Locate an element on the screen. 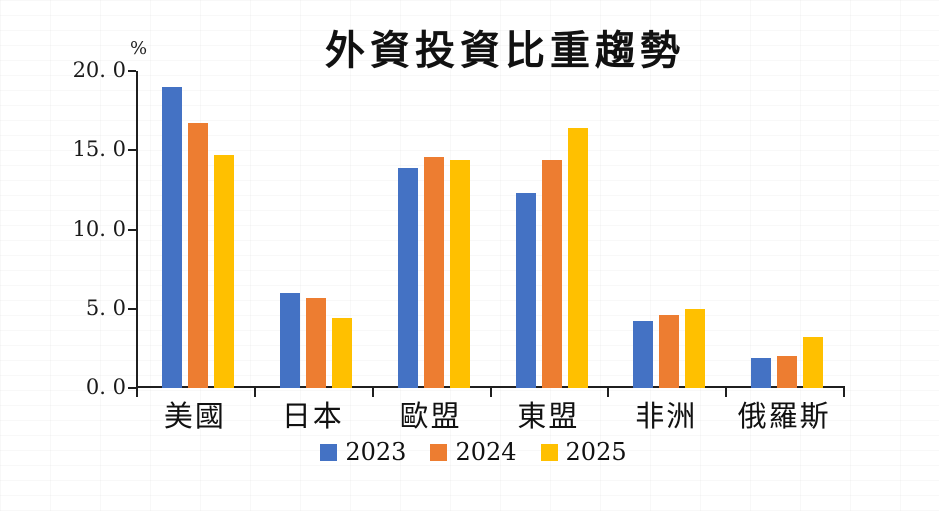 Image resolution: width=939 pixels, height=511 pixels. y-axis-tick-label: 0. 0 is located at coordinates (105, 387).